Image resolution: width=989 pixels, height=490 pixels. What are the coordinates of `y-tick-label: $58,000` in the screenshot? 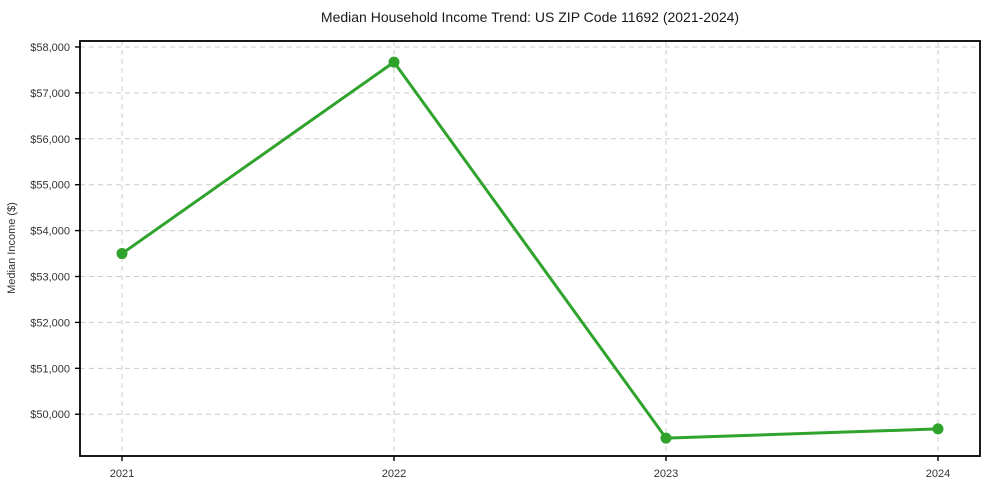 It's located at (50, 48).